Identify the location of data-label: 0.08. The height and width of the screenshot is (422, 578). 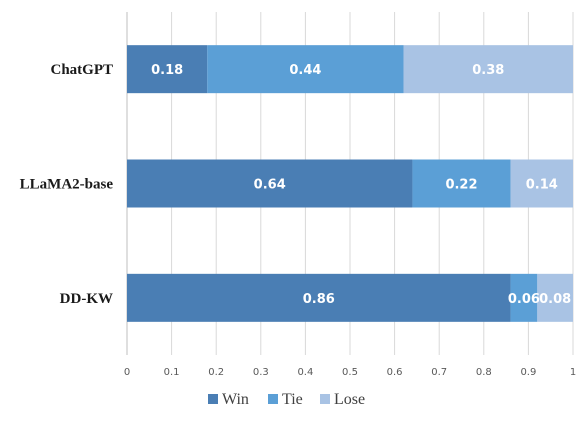
(555, 299).